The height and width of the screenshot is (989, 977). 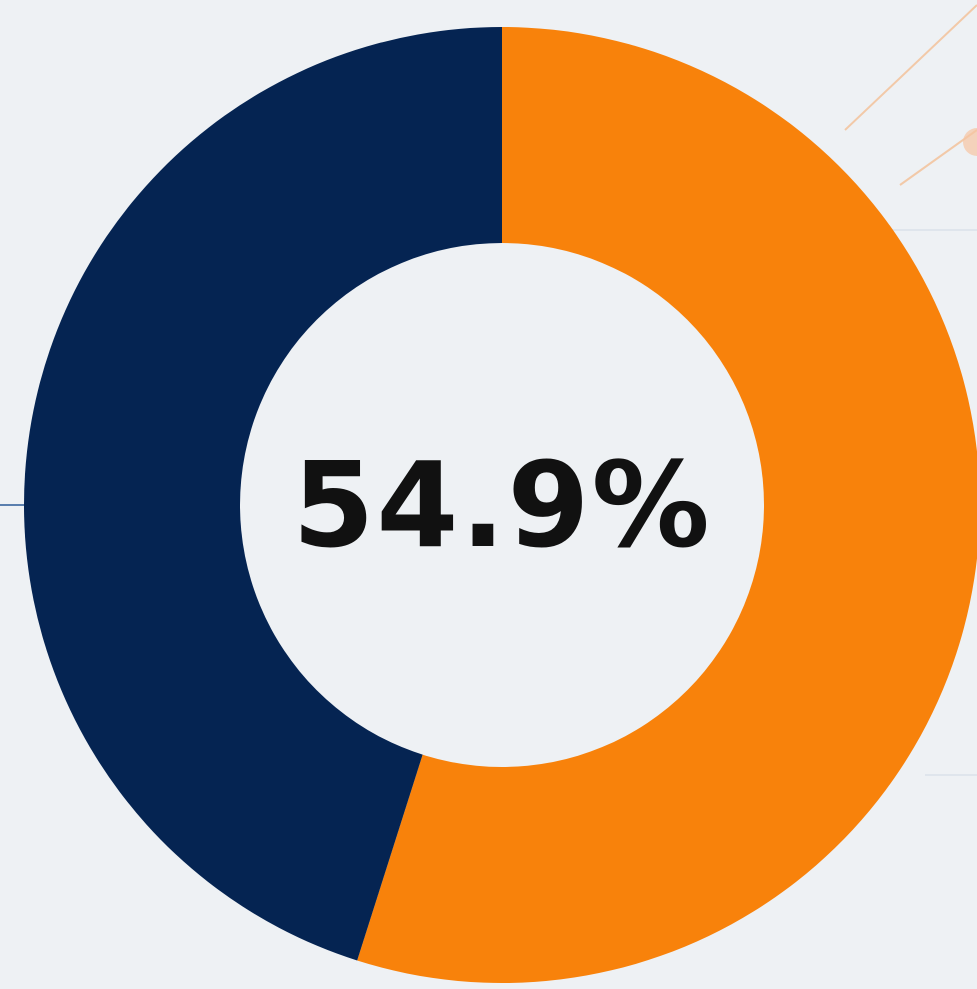 I want to click on decor-line, so click(x=910, y=67).